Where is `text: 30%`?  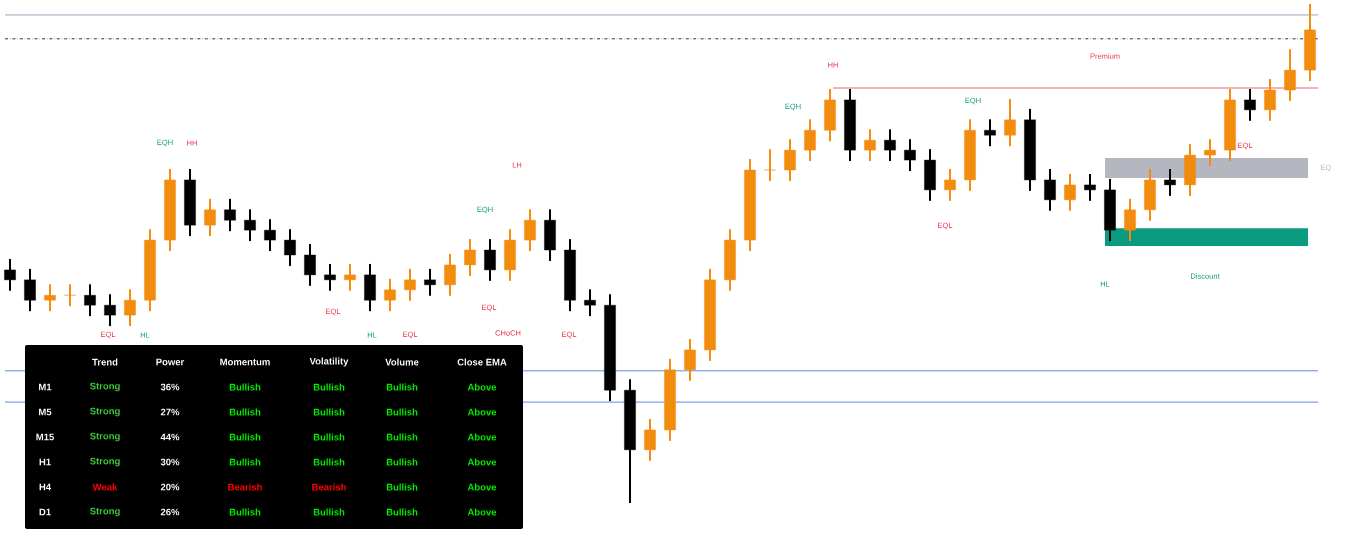
text: 30% is located at coordinates (170, 462).